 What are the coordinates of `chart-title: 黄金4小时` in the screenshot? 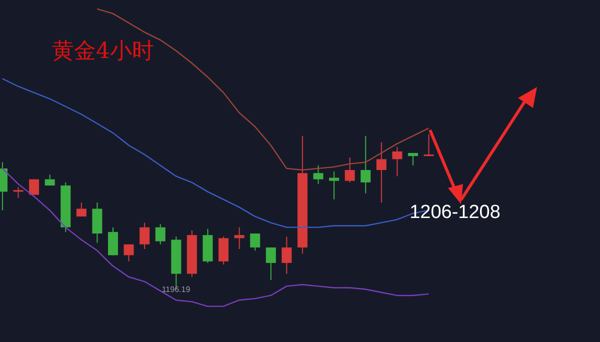 It's located at (103, 51).